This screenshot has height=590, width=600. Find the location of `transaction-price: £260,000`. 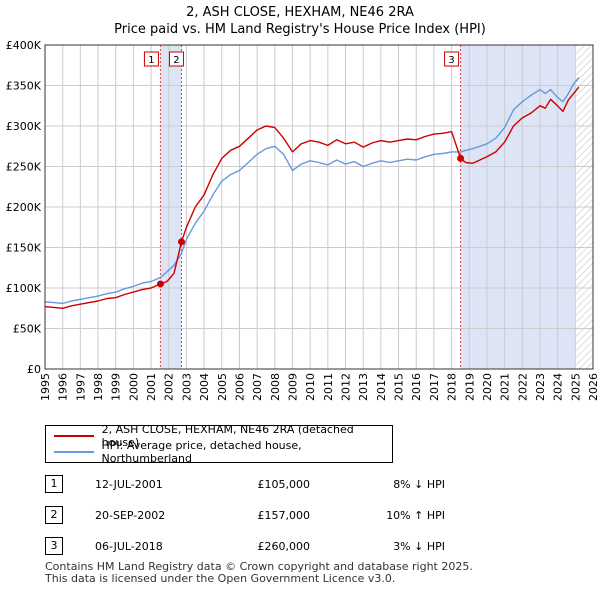

transaction-price: £260,000 is located at coordinates (284, 546).